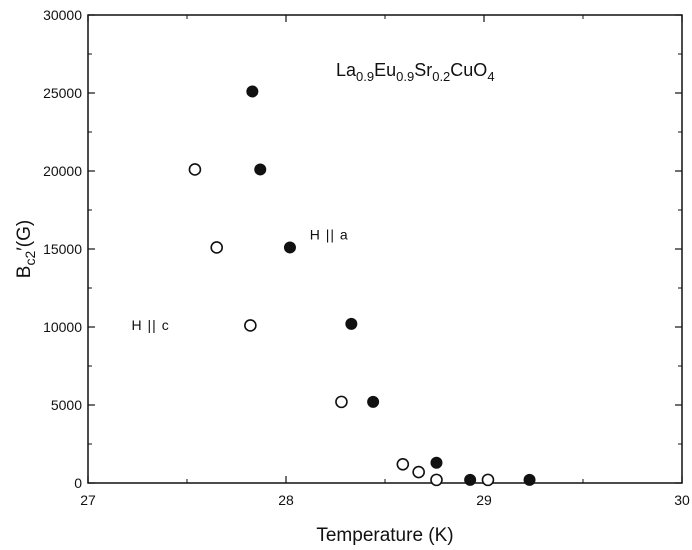  I want to click on y-tick-label: 15000, so click(62, 249).